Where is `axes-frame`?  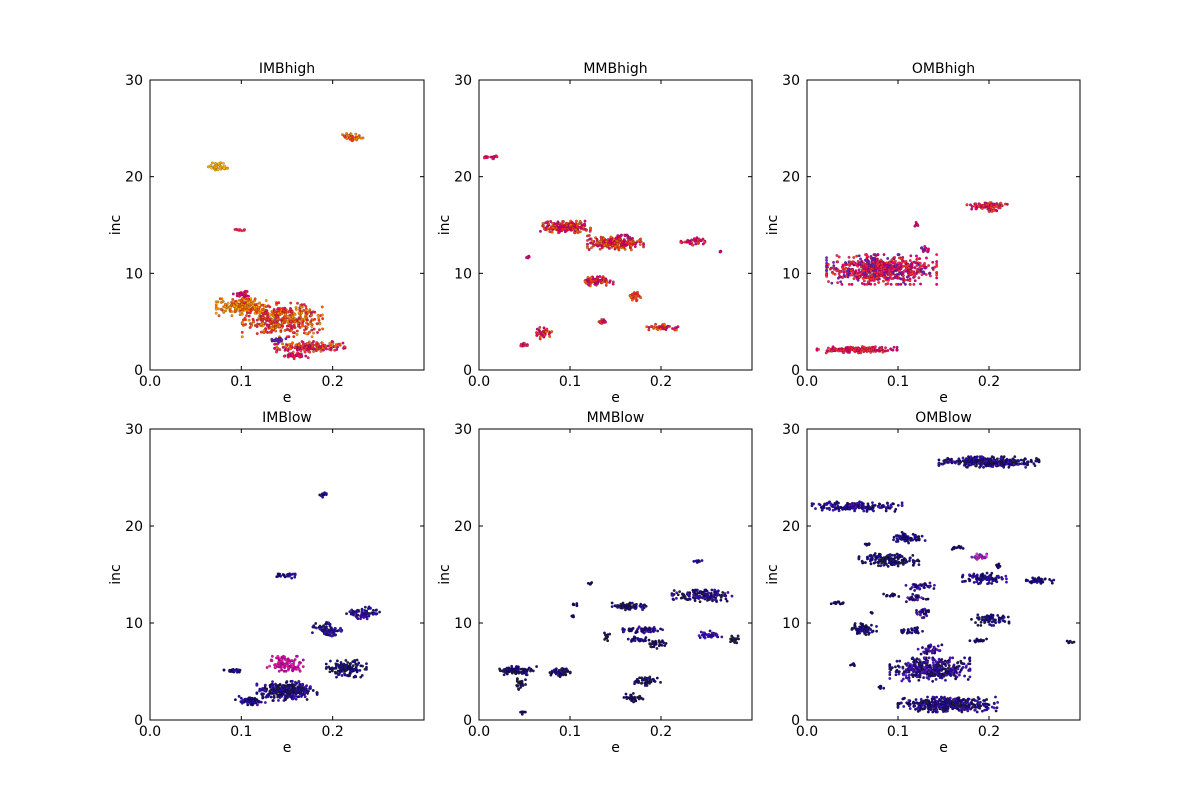 axes-frame is located at coordinates (287, 225).